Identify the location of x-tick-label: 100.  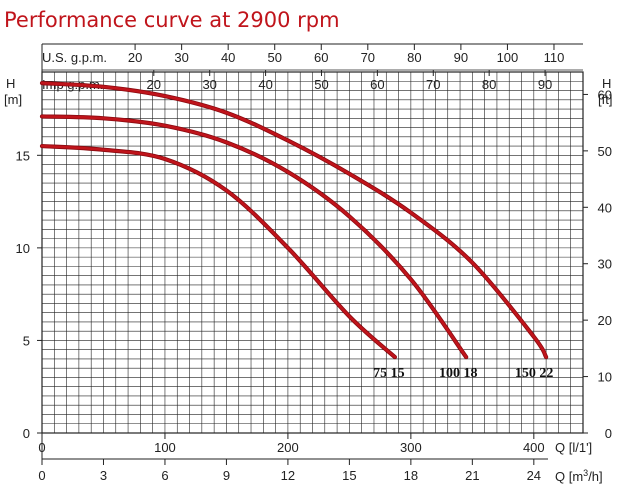
(165, 447).